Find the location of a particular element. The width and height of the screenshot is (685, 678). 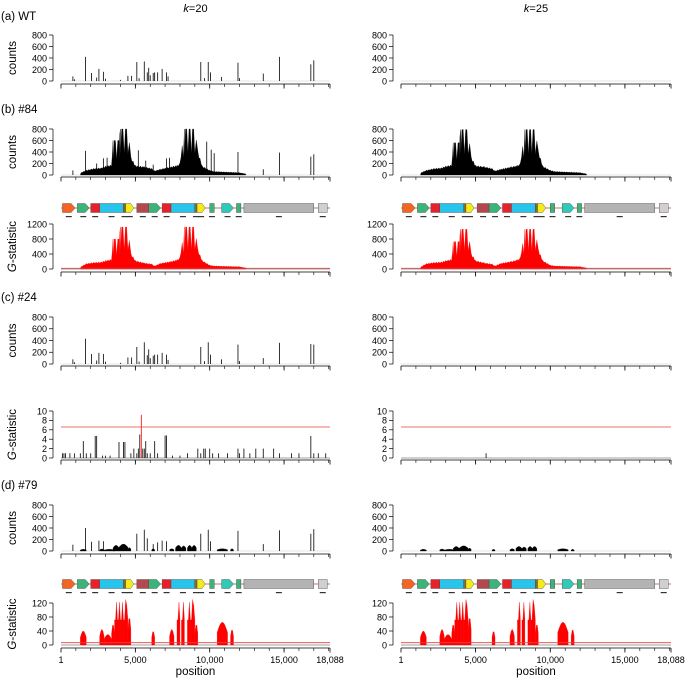

x-tick-label: 15,000 is located at coordinates (284, 660).